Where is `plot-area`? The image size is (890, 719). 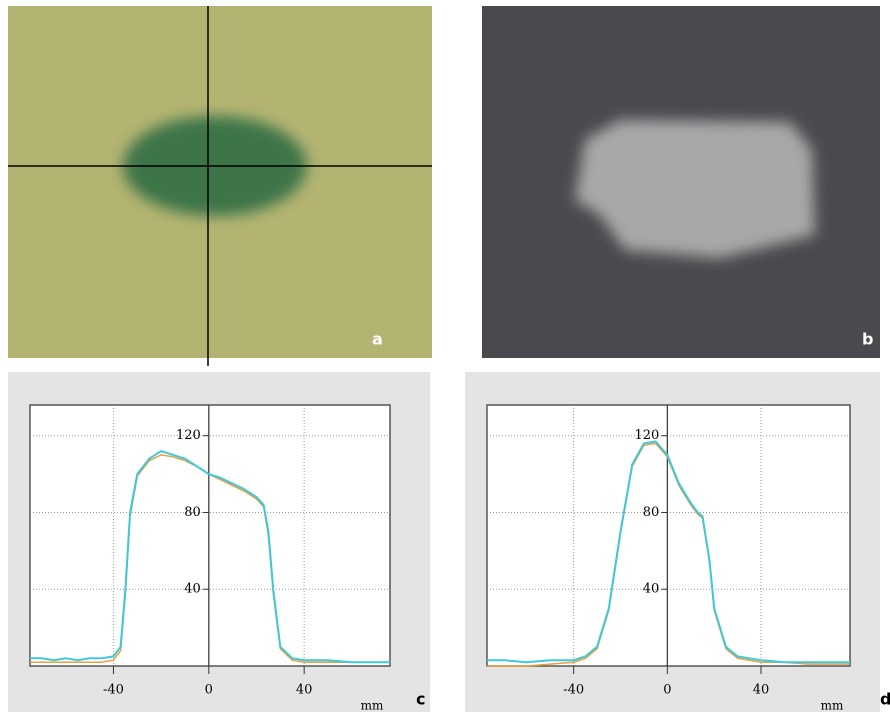
plot-area is located at coordinates (210, 535).